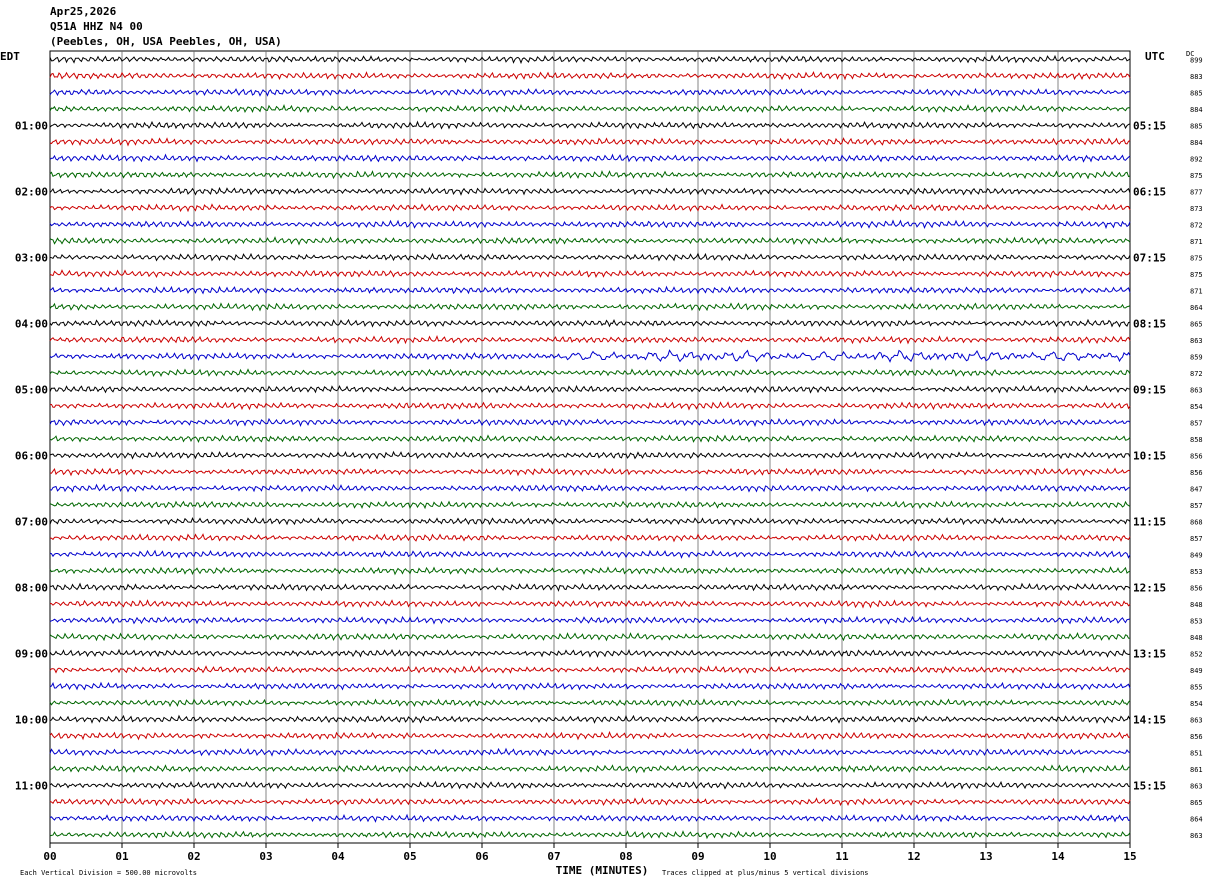 The width and height of the screenshot is (1210, 886). What do you see at coordinates (1149, 653) in the screenshot?
I see `right-hour-label: 13:15` at bounding box center [1149, 653].